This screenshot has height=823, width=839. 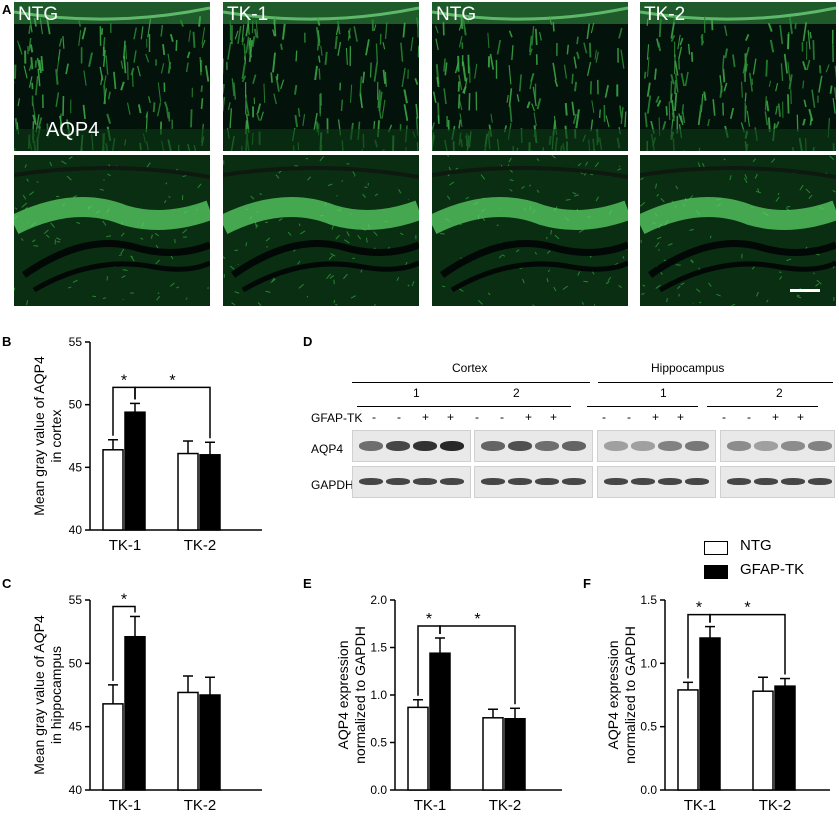 I want to click on y-tick-label: 40, so click(x=76, y=790).